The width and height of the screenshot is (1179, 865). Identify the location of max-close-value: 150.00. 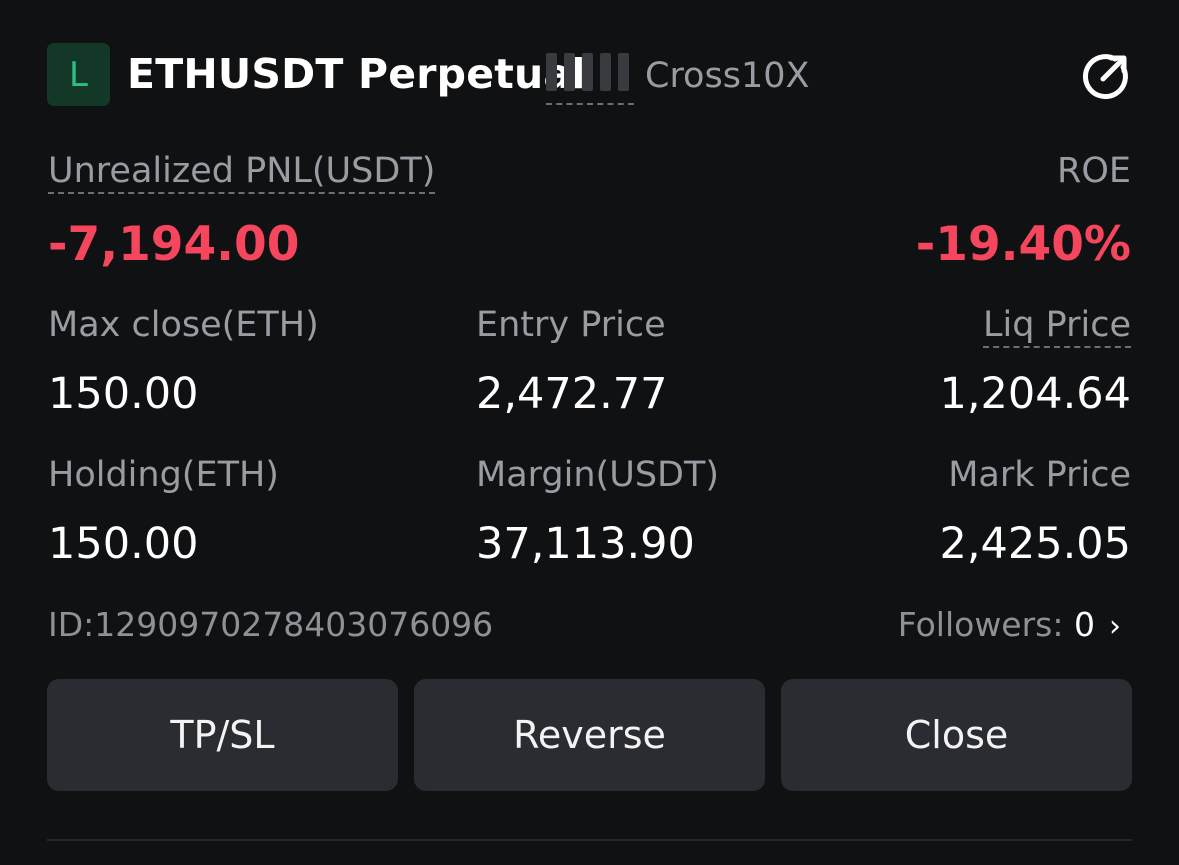
(123, 394).